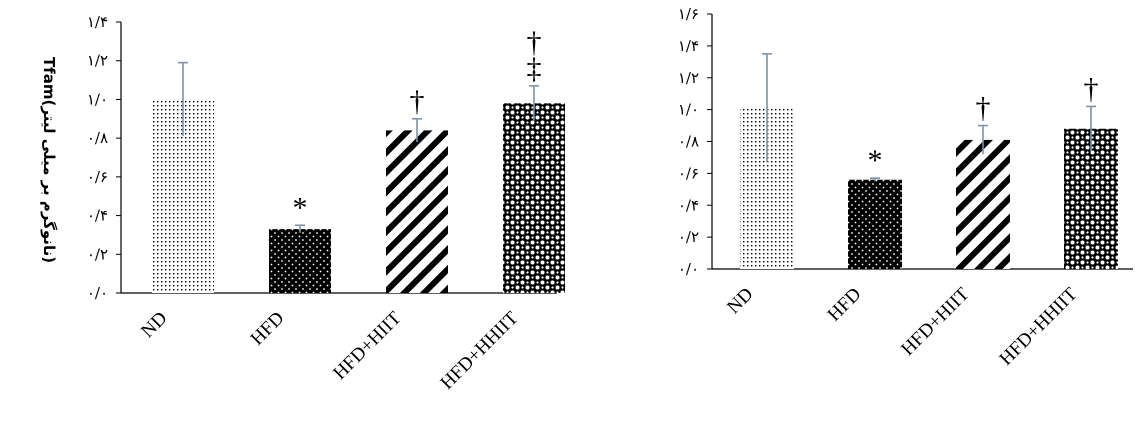 This screenshot has height=421, width=1139. Describe the element at coordinates (534, 68) in the screenshot. I see `significance-marker: ‡` at that location.